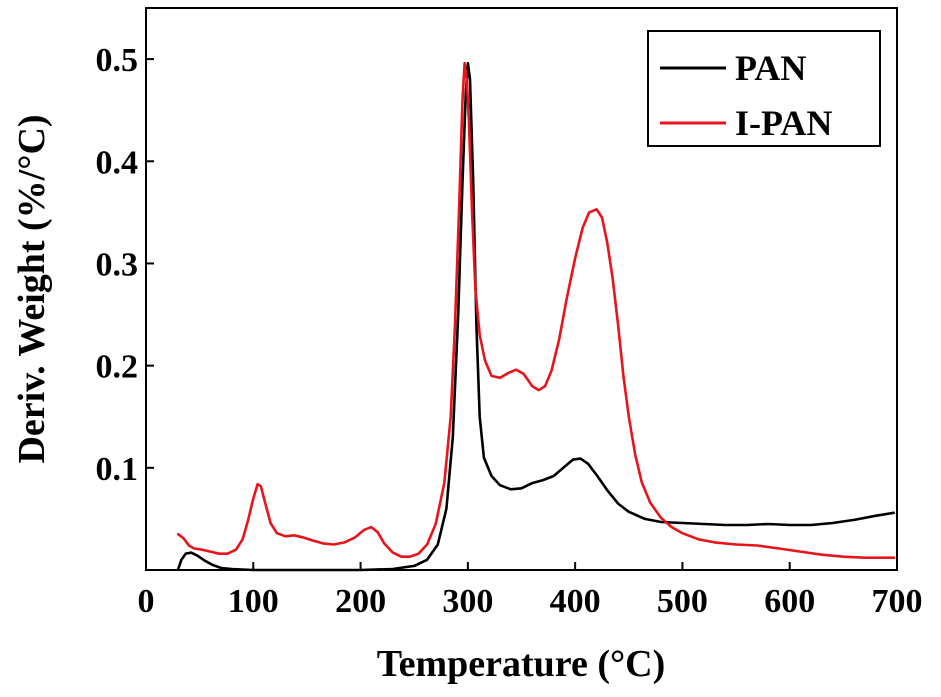 Image resolution: width=941 pixels, height=697 pixels. What do you see at coordinates (32, 288) in the screenshot?
I see `y-axis-title: Deriv. Weight (%/°C)` at bounding box center [32, 288].